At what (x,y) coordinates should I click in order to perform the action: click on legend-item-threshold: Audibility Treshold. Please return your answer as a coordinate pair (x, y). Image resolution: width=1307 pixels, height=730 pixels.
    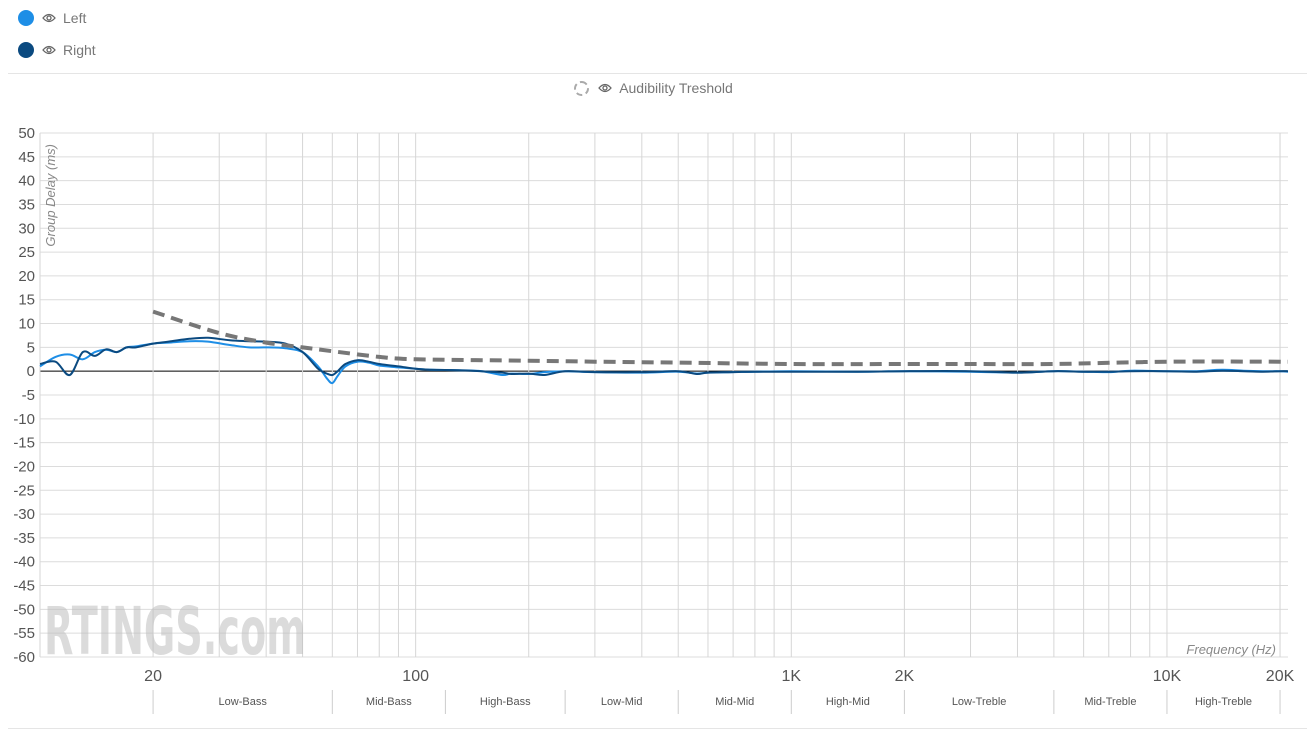
    Looking at the image, I should click on (653, 88).